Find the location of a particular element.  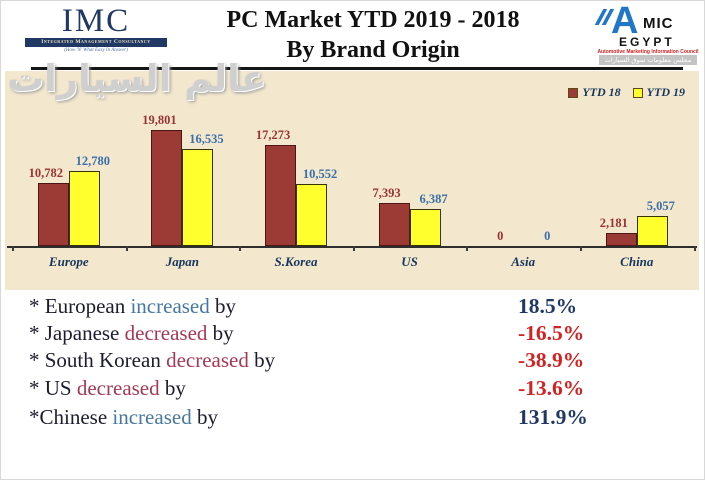

bar-ytd18-us is located at coordinates (394, 224).